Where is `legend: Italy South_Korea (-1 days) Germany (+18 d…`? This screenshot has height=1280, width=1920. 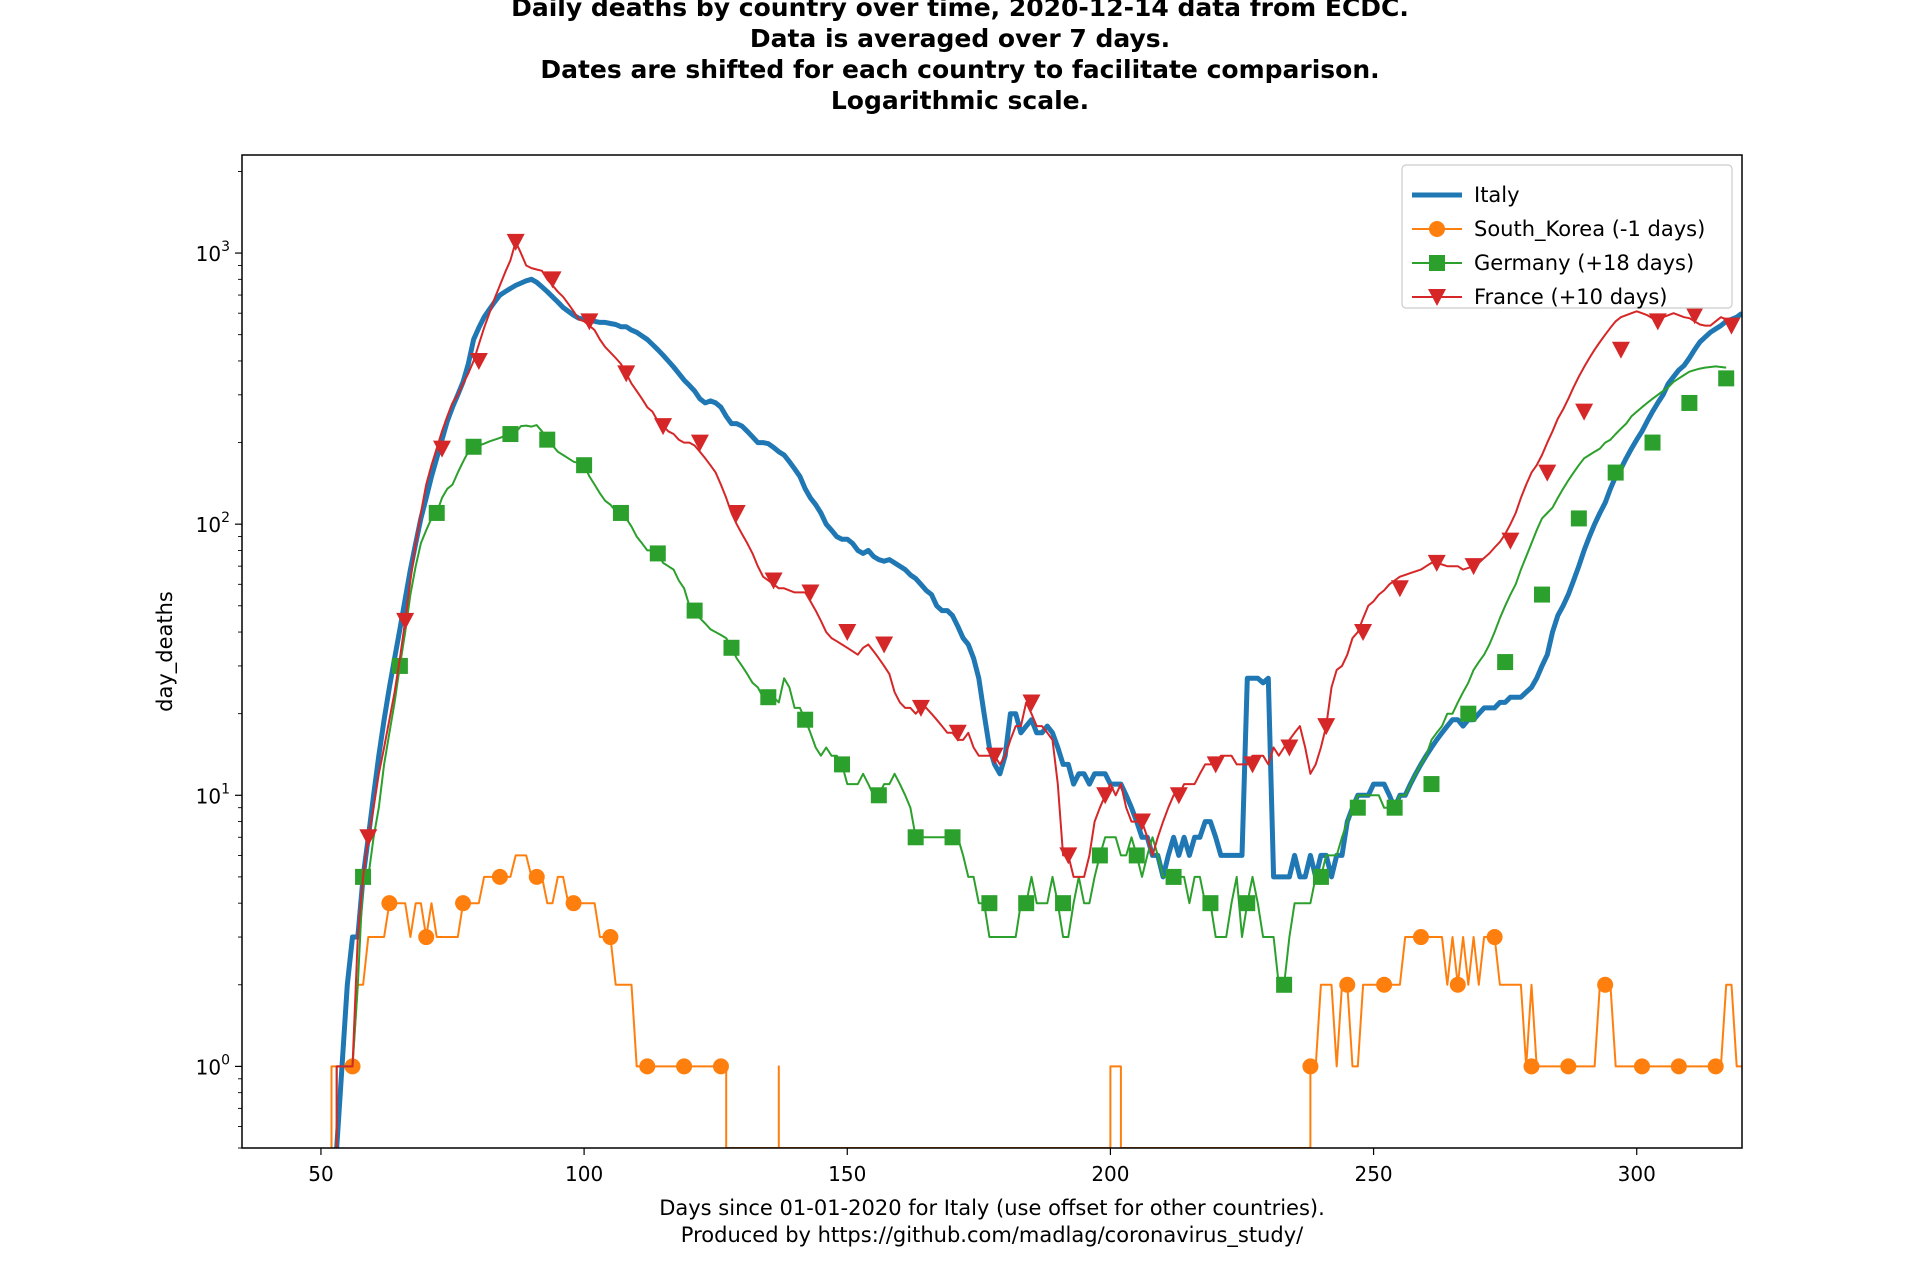
legend: Italy South_Korea (-1 days) Germany (+18 d… is located at coordinates (1567, 236).